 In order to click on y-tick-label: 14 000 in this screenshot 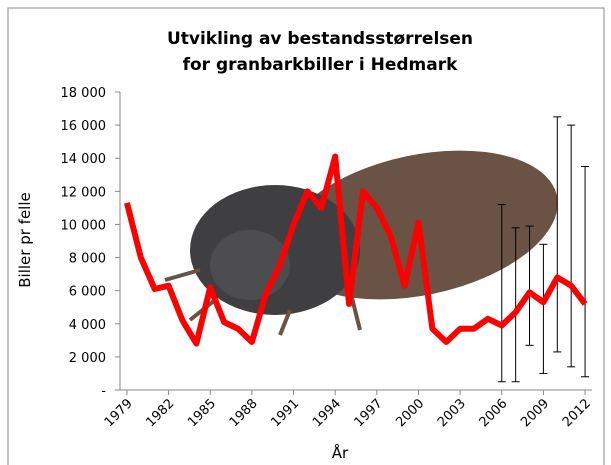, I will do `click(84, 159)`.